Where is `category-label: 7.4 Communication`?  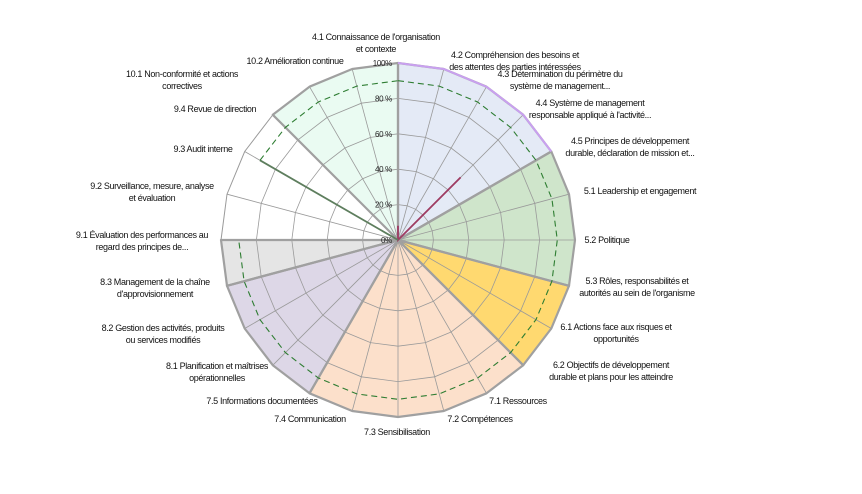
category-label: 7.4 Communication is located at coordinates (310, 419).